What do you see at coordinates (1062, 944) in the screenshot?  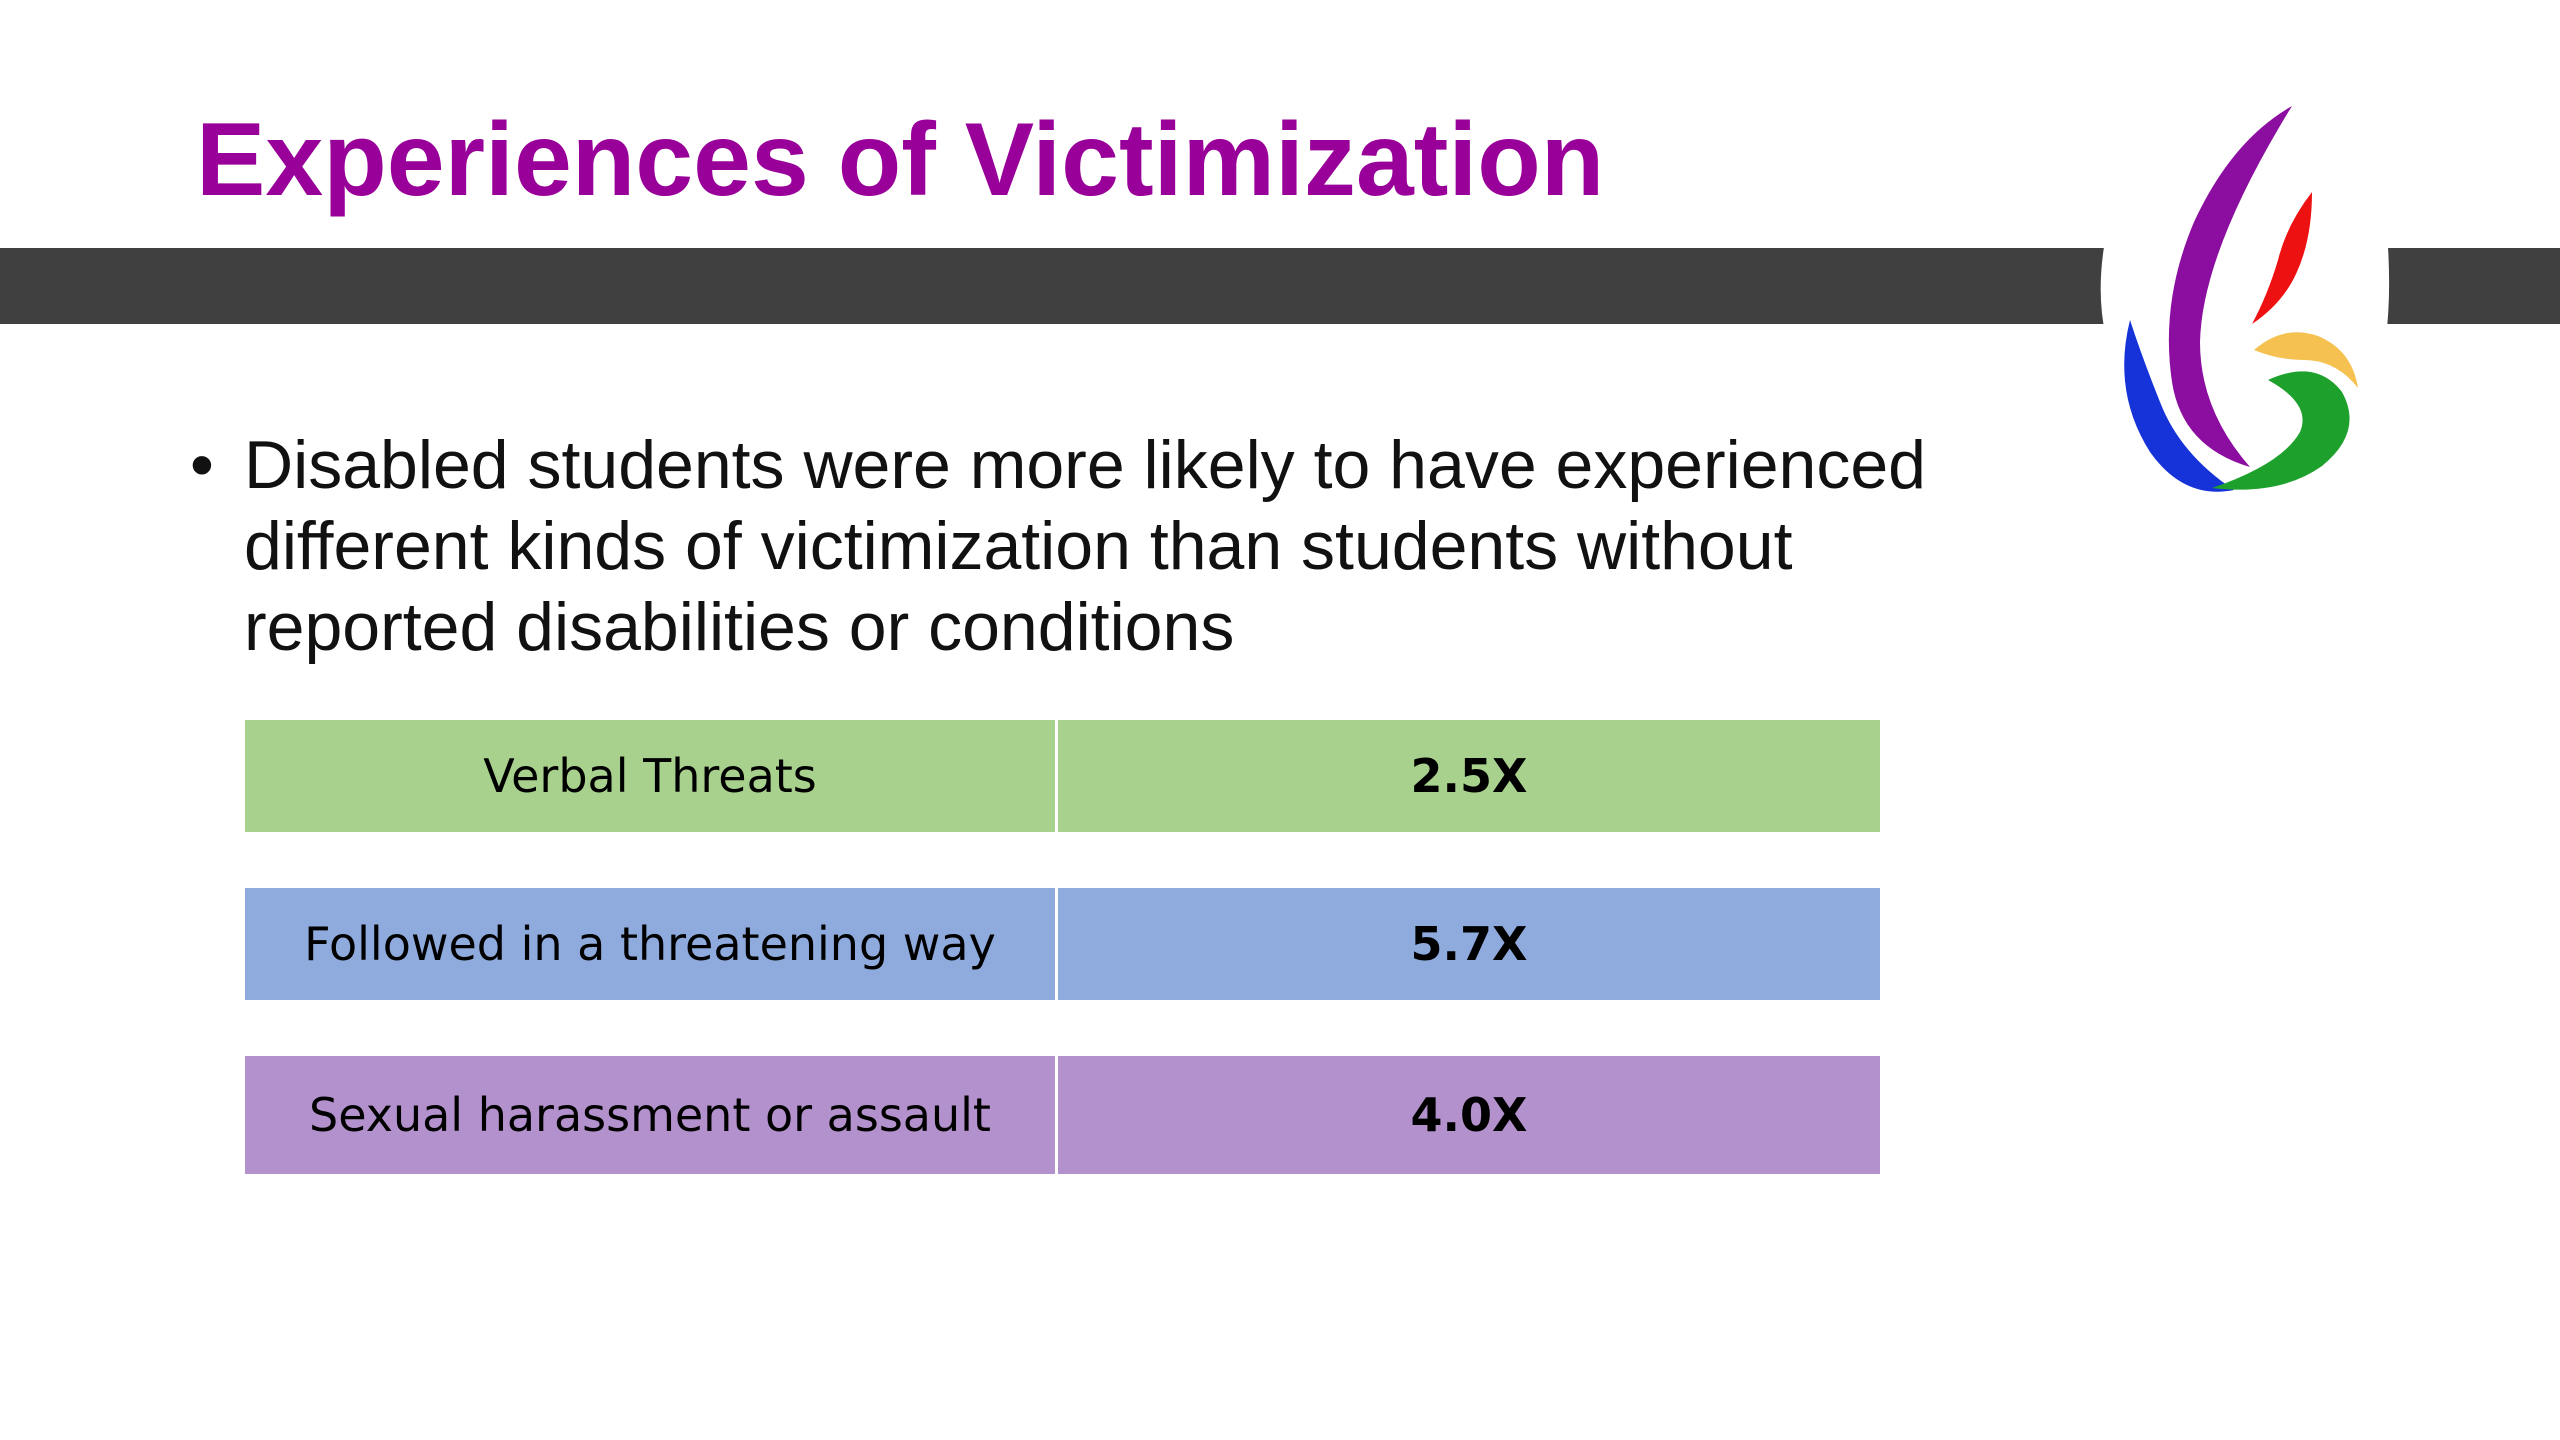 I see `table-row-followed: Followed in a threatening way 5.7X` at bounding box center [1062, 944].